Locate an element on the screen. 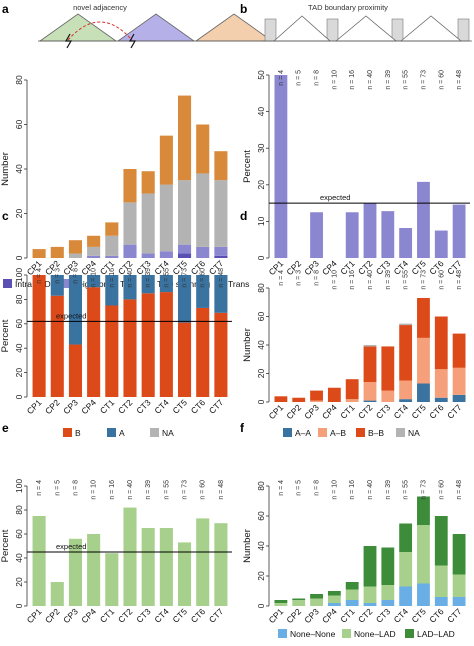 The image size is (474, 646). bar-f-CP3-s1 is located at coordinates (316, 602).